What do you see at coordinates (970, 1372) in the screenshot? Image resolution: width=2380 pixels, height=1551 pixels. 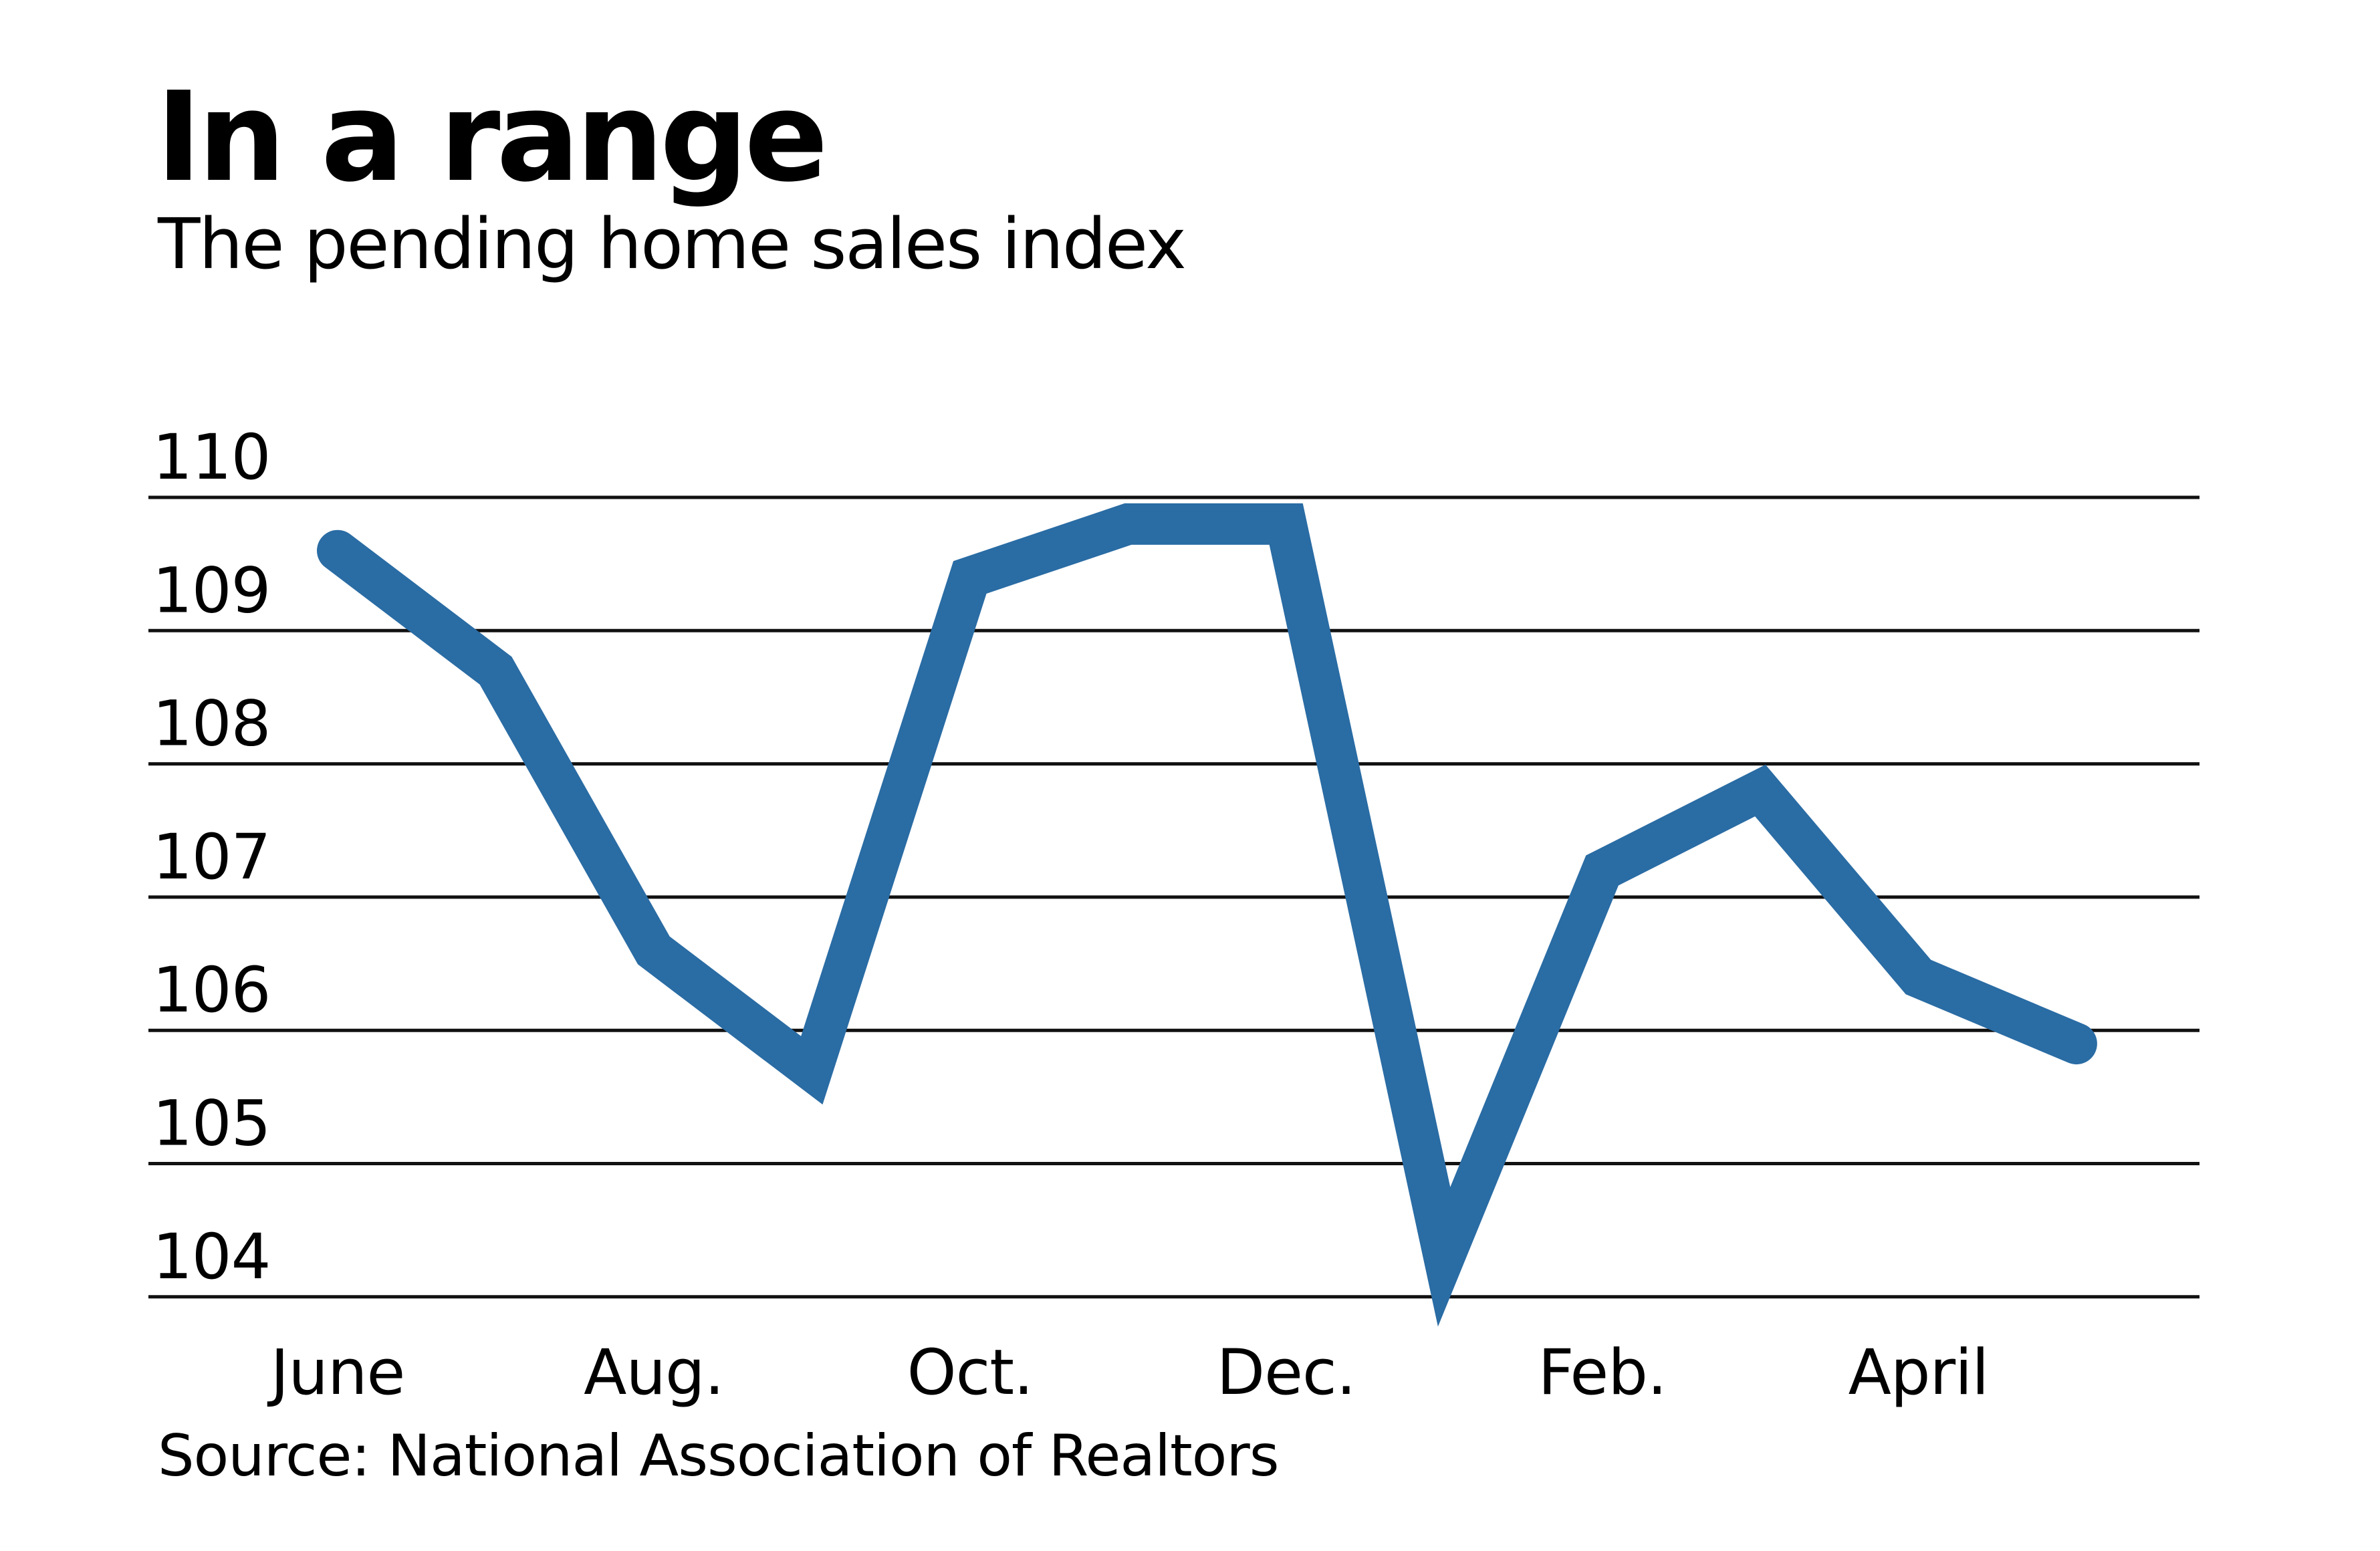 I see `xtick-oct: Oct.` at bounding box center [970, 1372].